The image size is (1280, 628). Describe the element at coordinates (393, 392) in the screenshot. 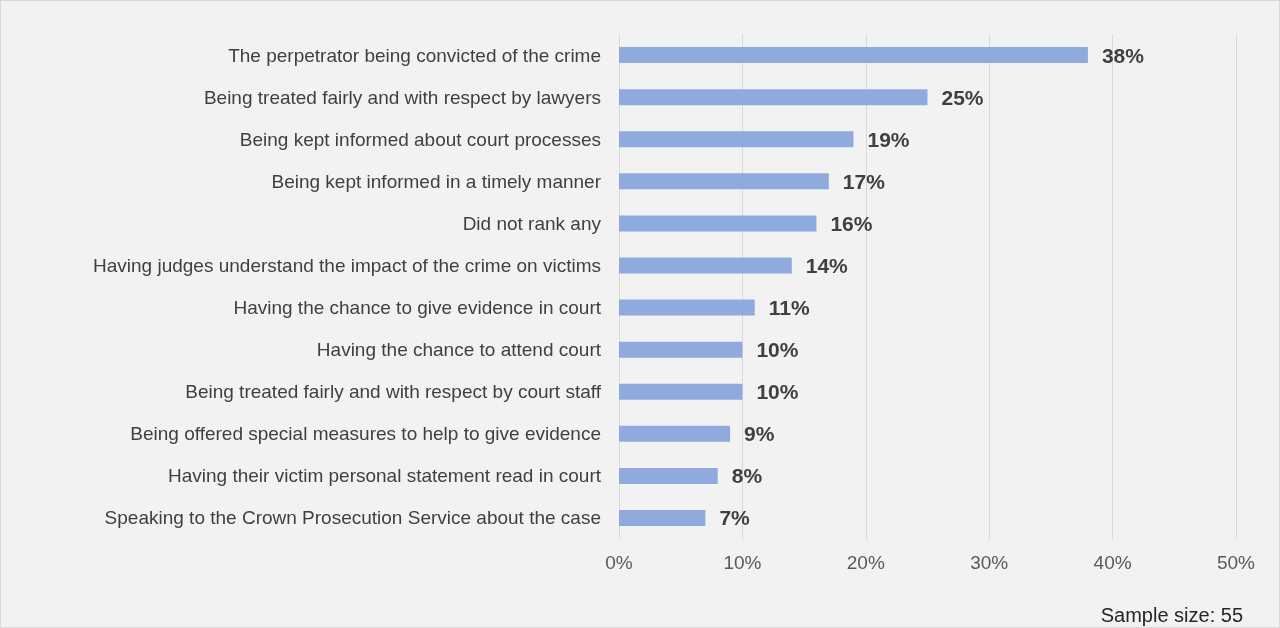

I see `y-tick-label: Being treated fairly and with respect by court staff` at that location.